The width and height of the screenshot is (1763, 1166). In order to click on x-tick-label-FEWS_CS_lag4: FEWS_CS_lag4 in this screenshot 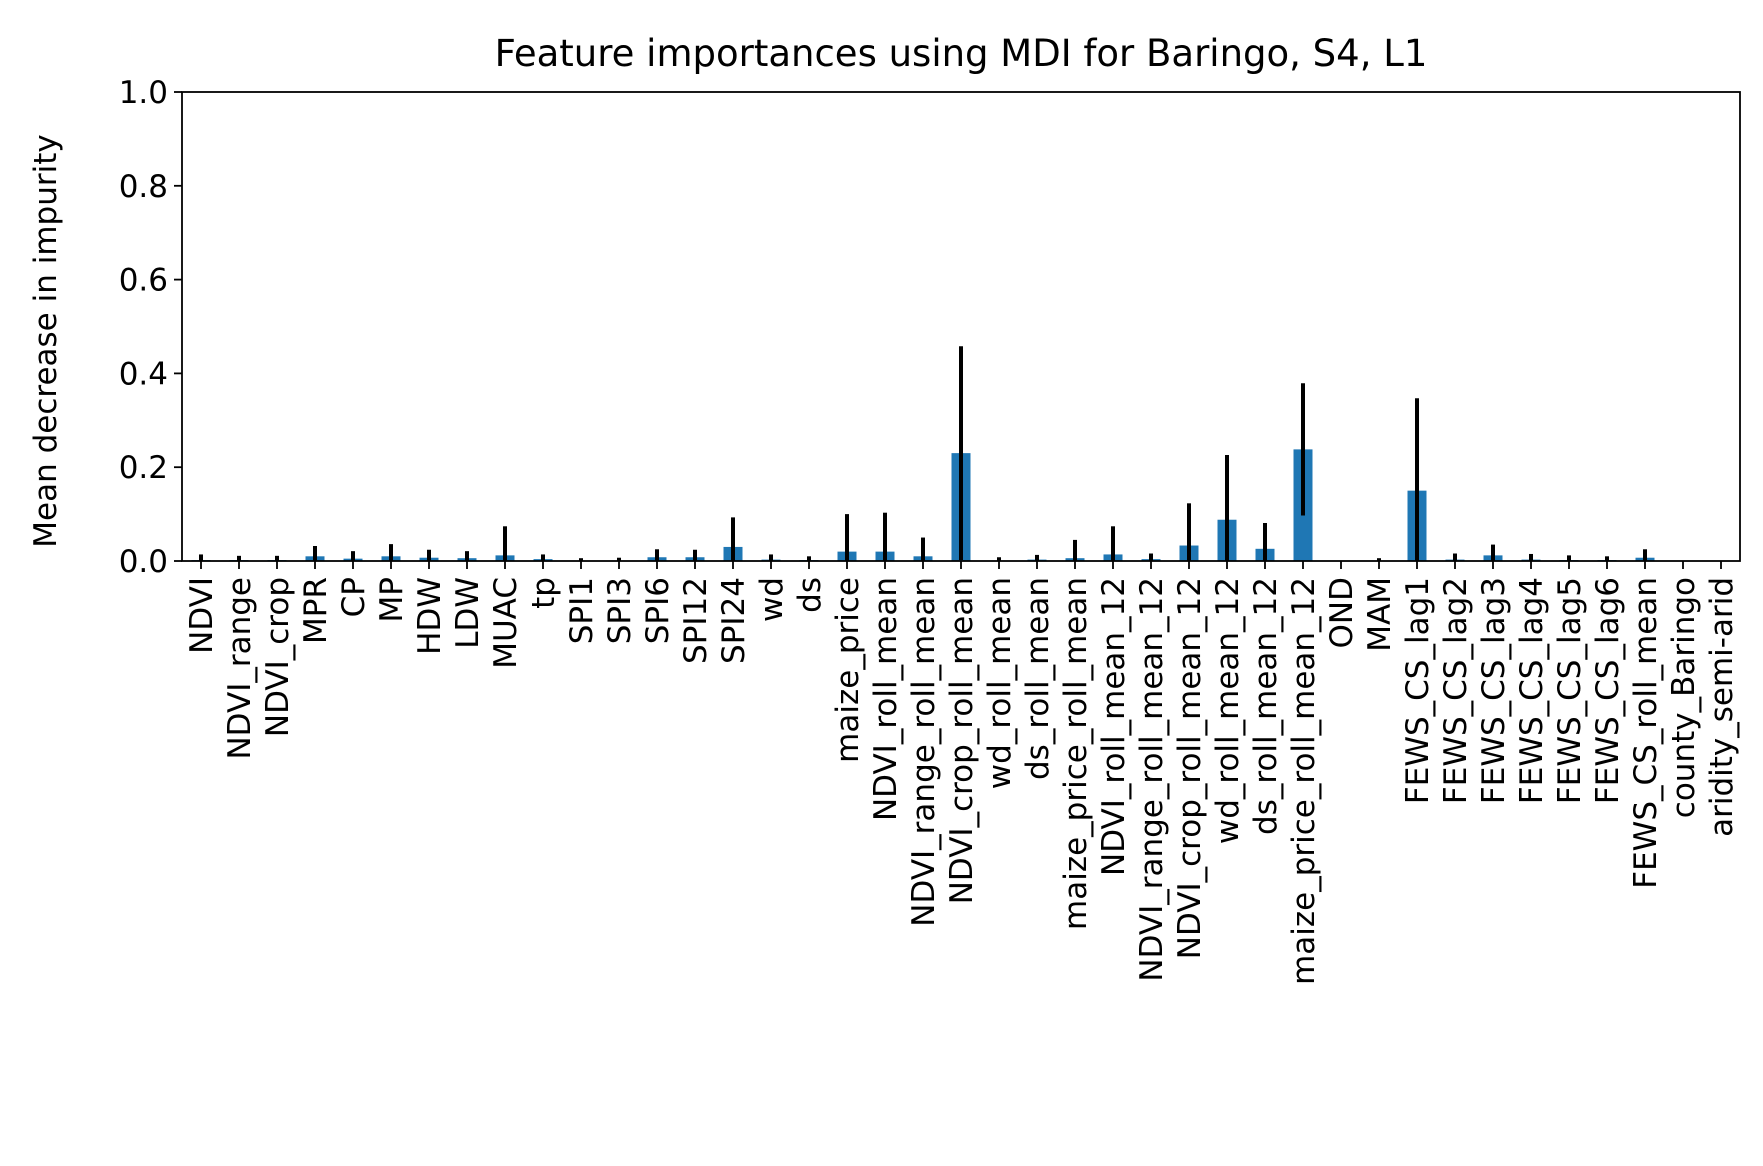, I will do `click(1532, 690)`.